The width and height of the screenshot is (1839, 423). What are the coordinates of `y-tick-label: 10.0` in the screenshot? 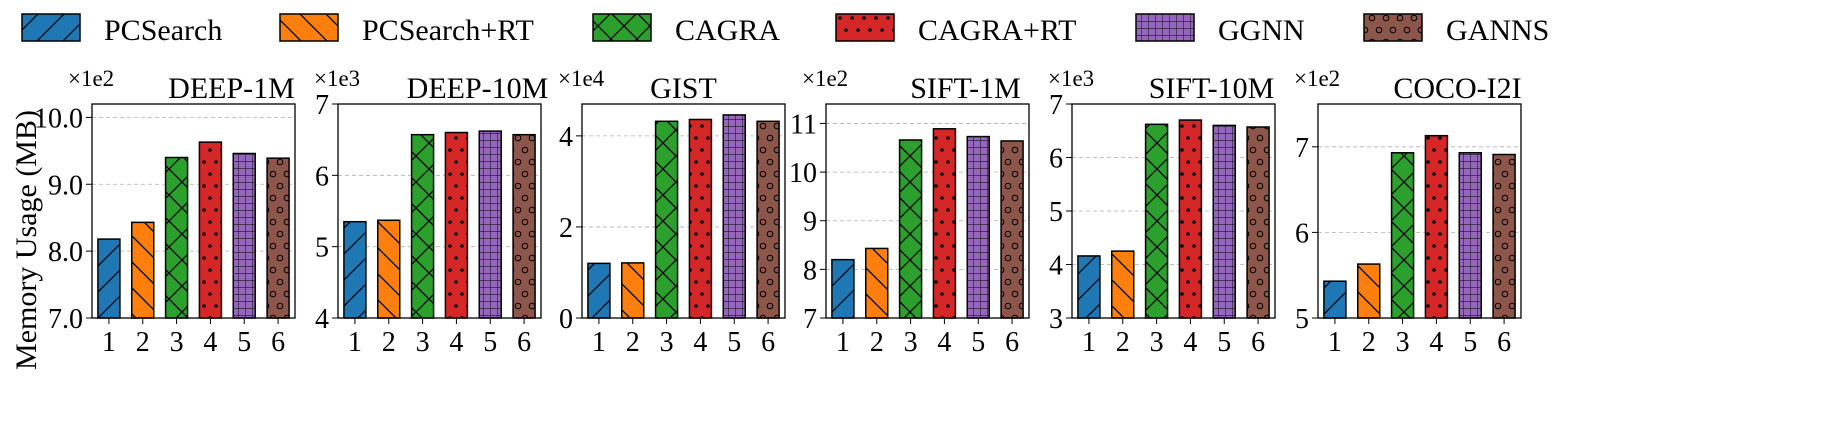 It's located at (58, 118).